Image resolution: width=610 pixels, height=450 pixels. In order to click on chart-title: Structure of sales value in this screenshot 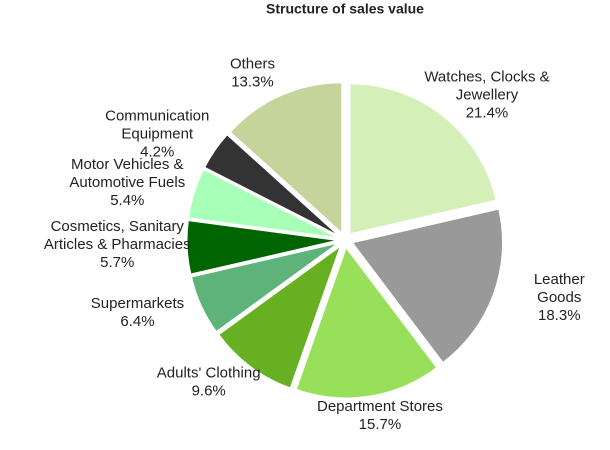, I will do `click(345, 9)`.